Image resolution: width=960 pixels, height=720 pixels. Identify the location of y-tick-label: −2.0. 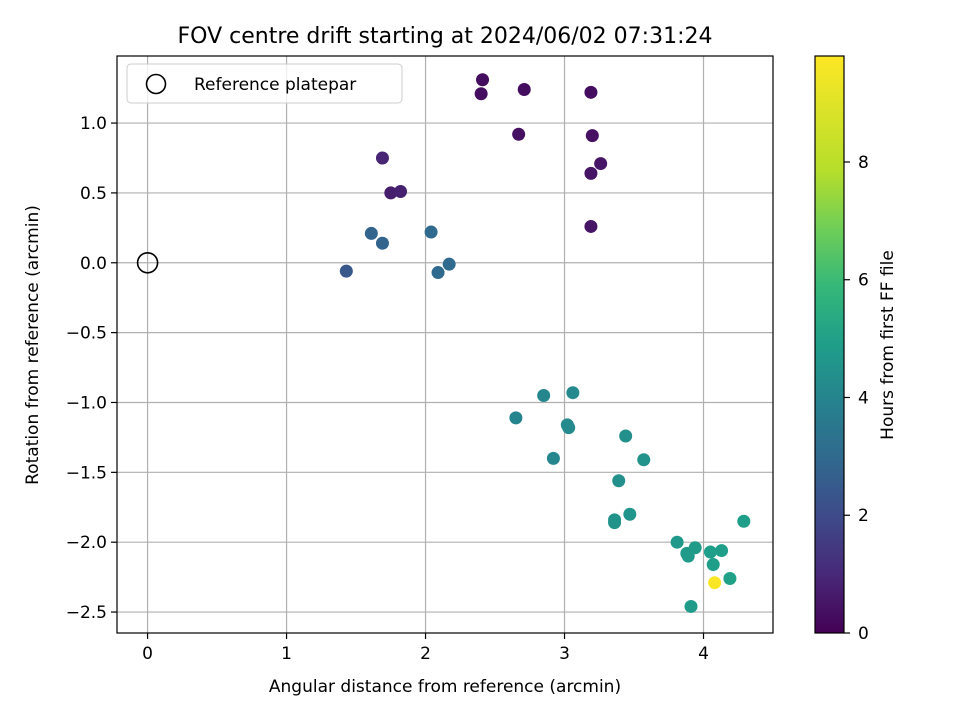
(86, 543).